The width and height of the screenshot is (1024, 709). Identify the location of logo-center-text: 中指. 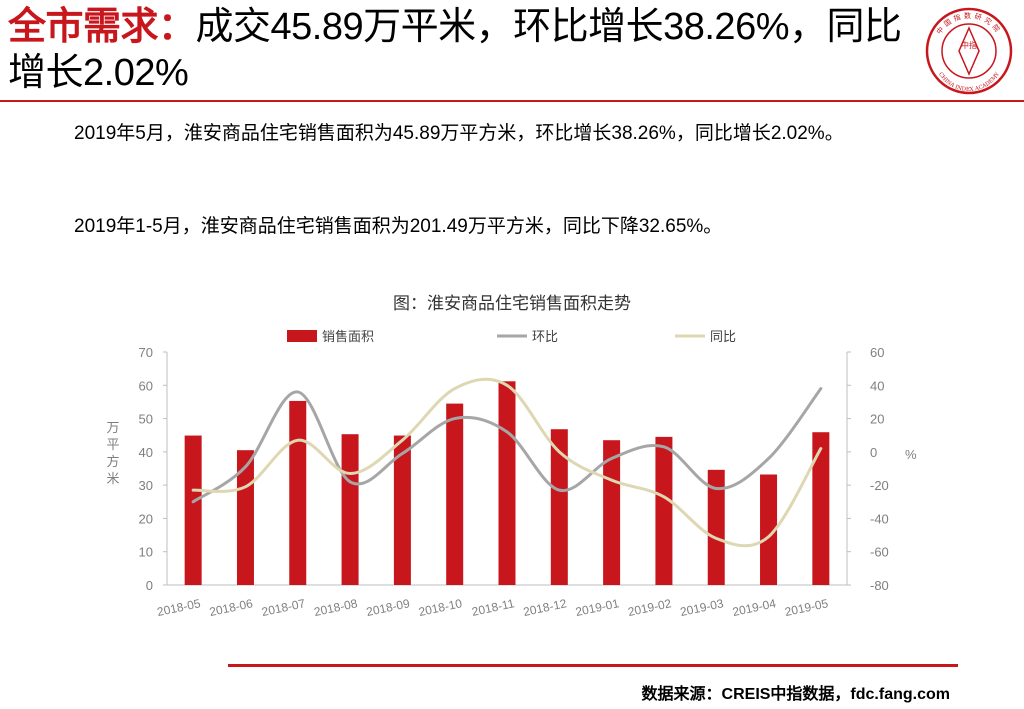
(969, 45).